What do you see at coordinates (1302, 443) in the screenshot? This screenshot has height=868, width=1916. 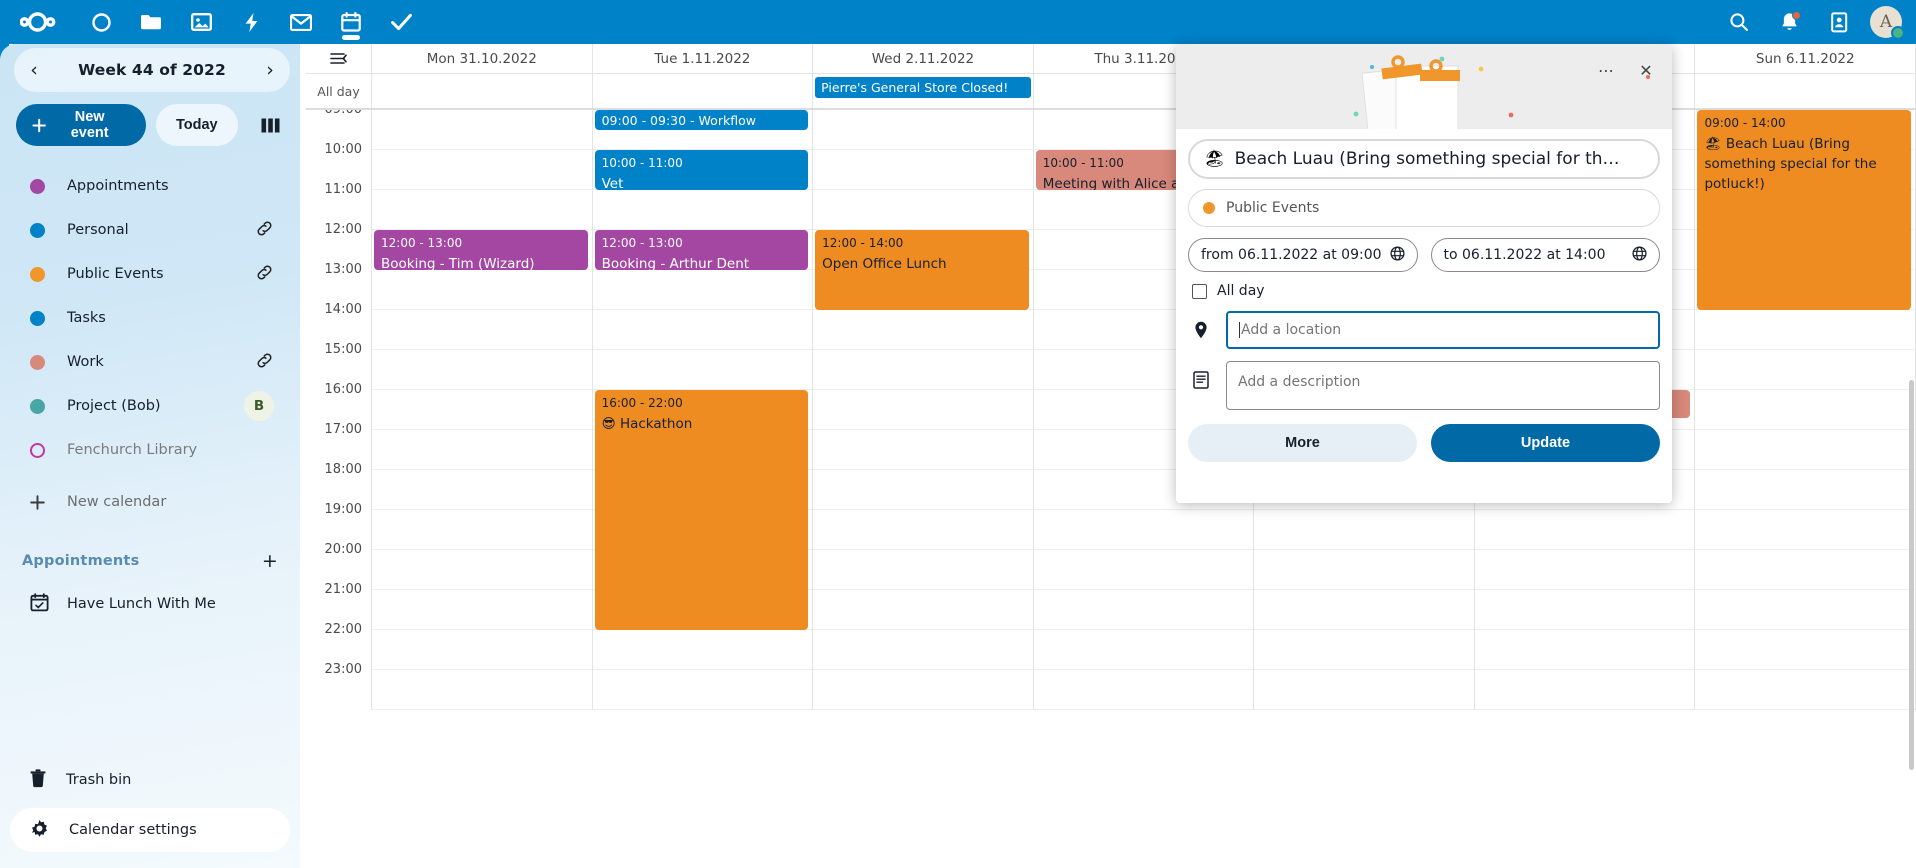 I see `more-button: More` at bounding box center [1302, 443].